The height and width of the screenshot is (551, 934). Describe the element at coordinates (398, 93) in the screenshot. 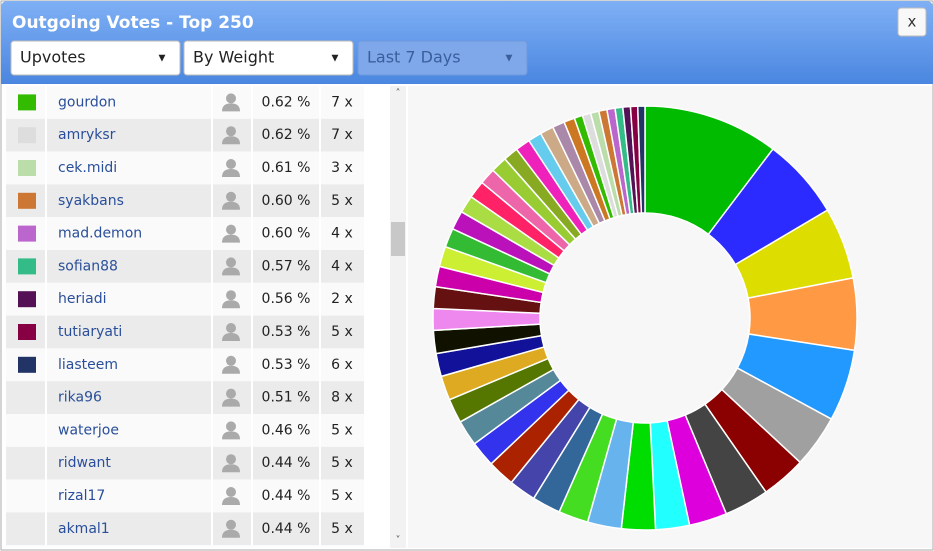

I see `scroll-up: ˄` at that location.